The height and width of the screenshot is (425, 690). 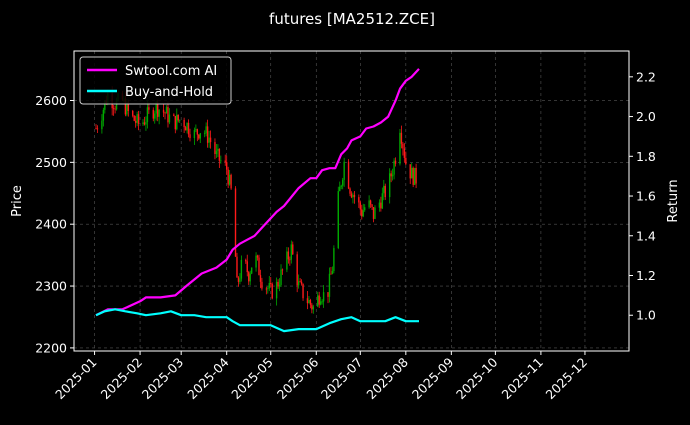 What do you see at coordinates (646, 275) in the screenshot?
I see `y-tick-label-right: 1.2` at bounding box center [646, 275].